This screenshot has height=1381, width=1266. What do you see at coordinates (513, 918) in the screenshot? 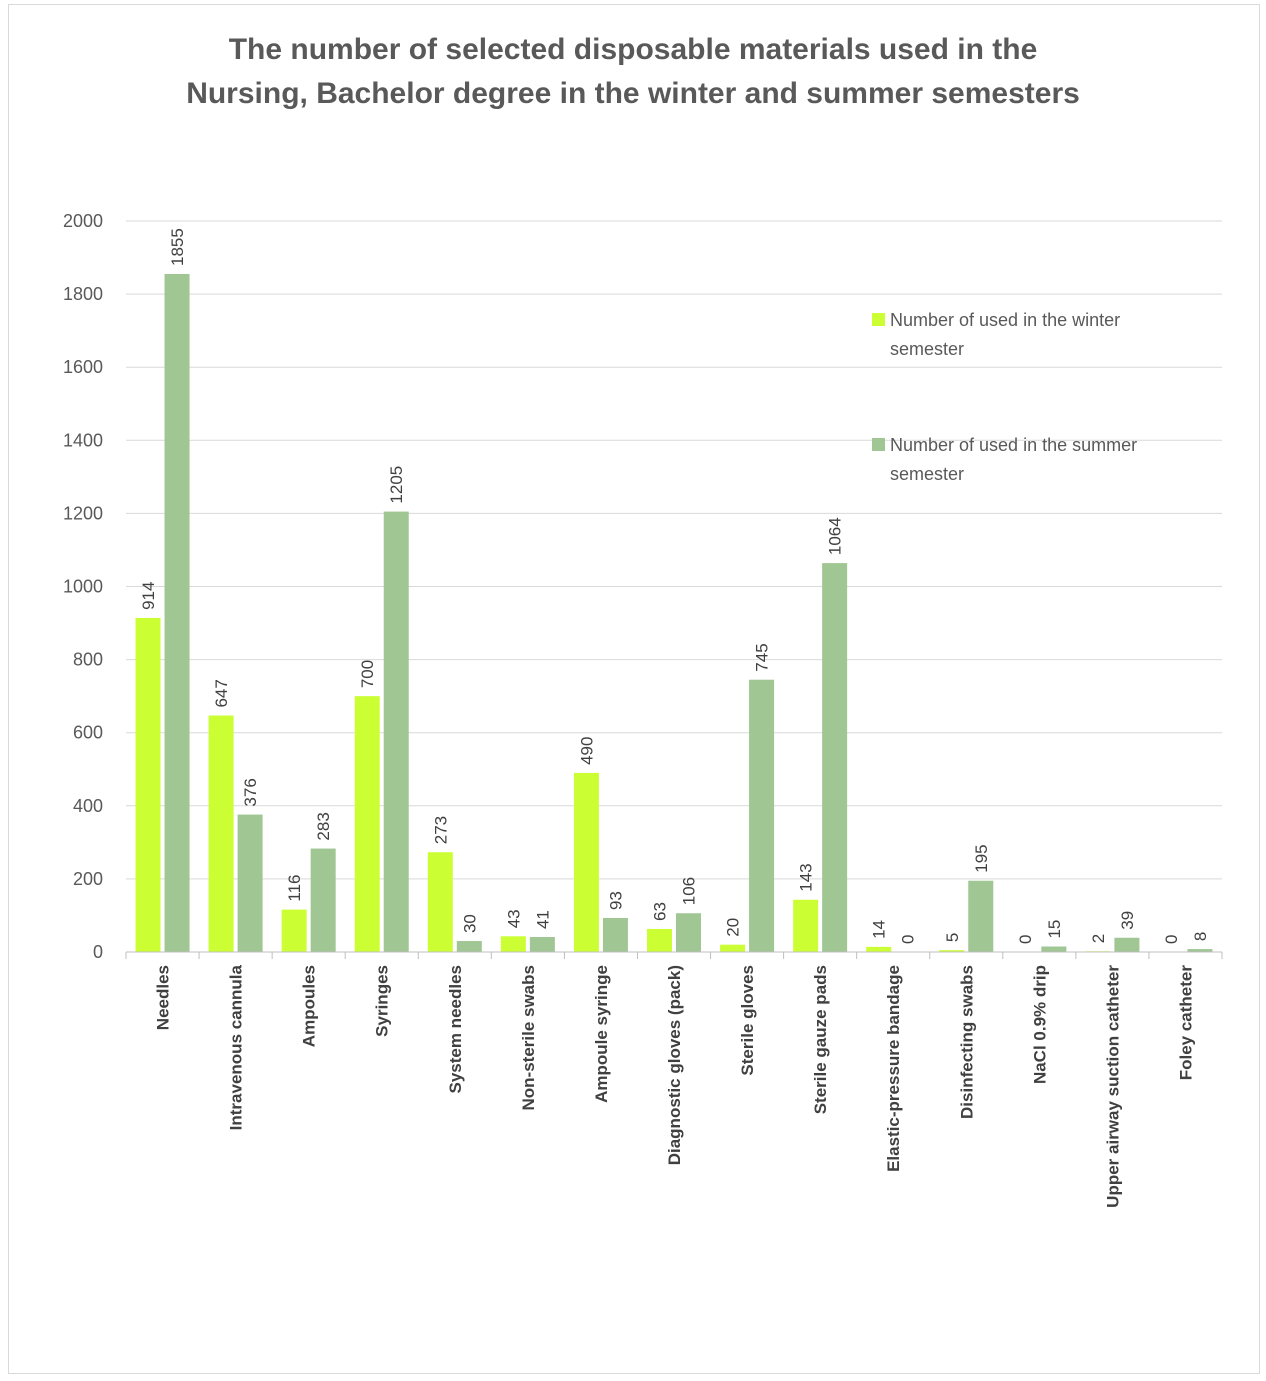
I see `data-label: 43` at bounding box center [513, 918].